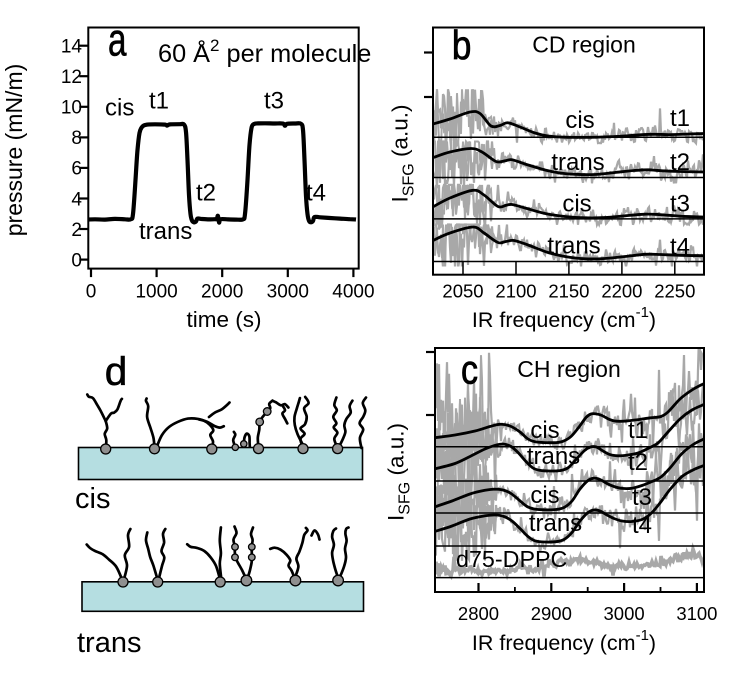 This screenshot has width=731, height=680. What do you see at coordinates (71, 77) in the screenshot?
I see `svg-text: 12` at bounding box center [71, 77].